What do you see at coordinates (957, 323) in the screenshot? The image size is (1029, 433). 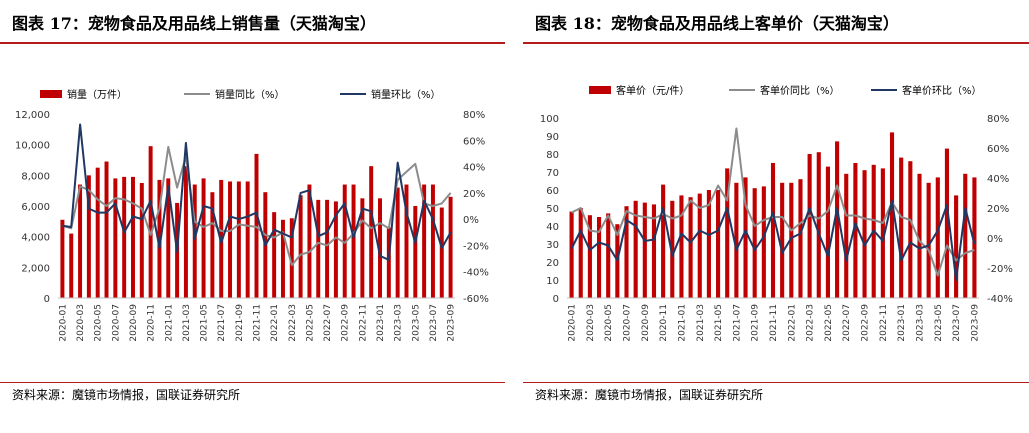 I see `x-axis-tick-label: 2023-07` at bounding box center [957, 323].